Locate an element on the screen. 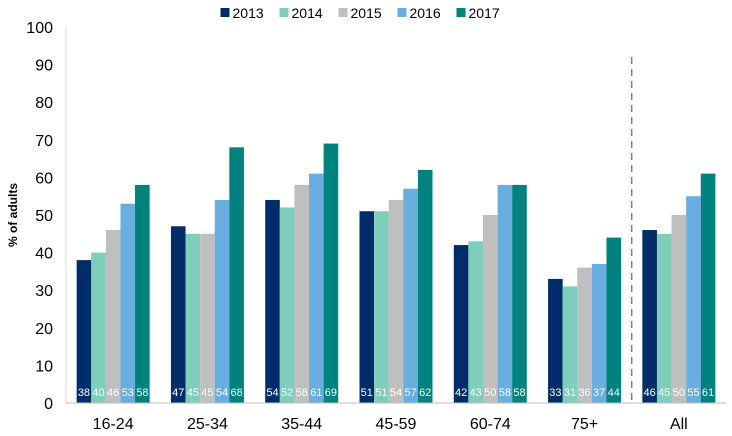 Image resolution: width=732 pixels, height=436 pixels. bar-2017-All is located at coordinates (708, 288).